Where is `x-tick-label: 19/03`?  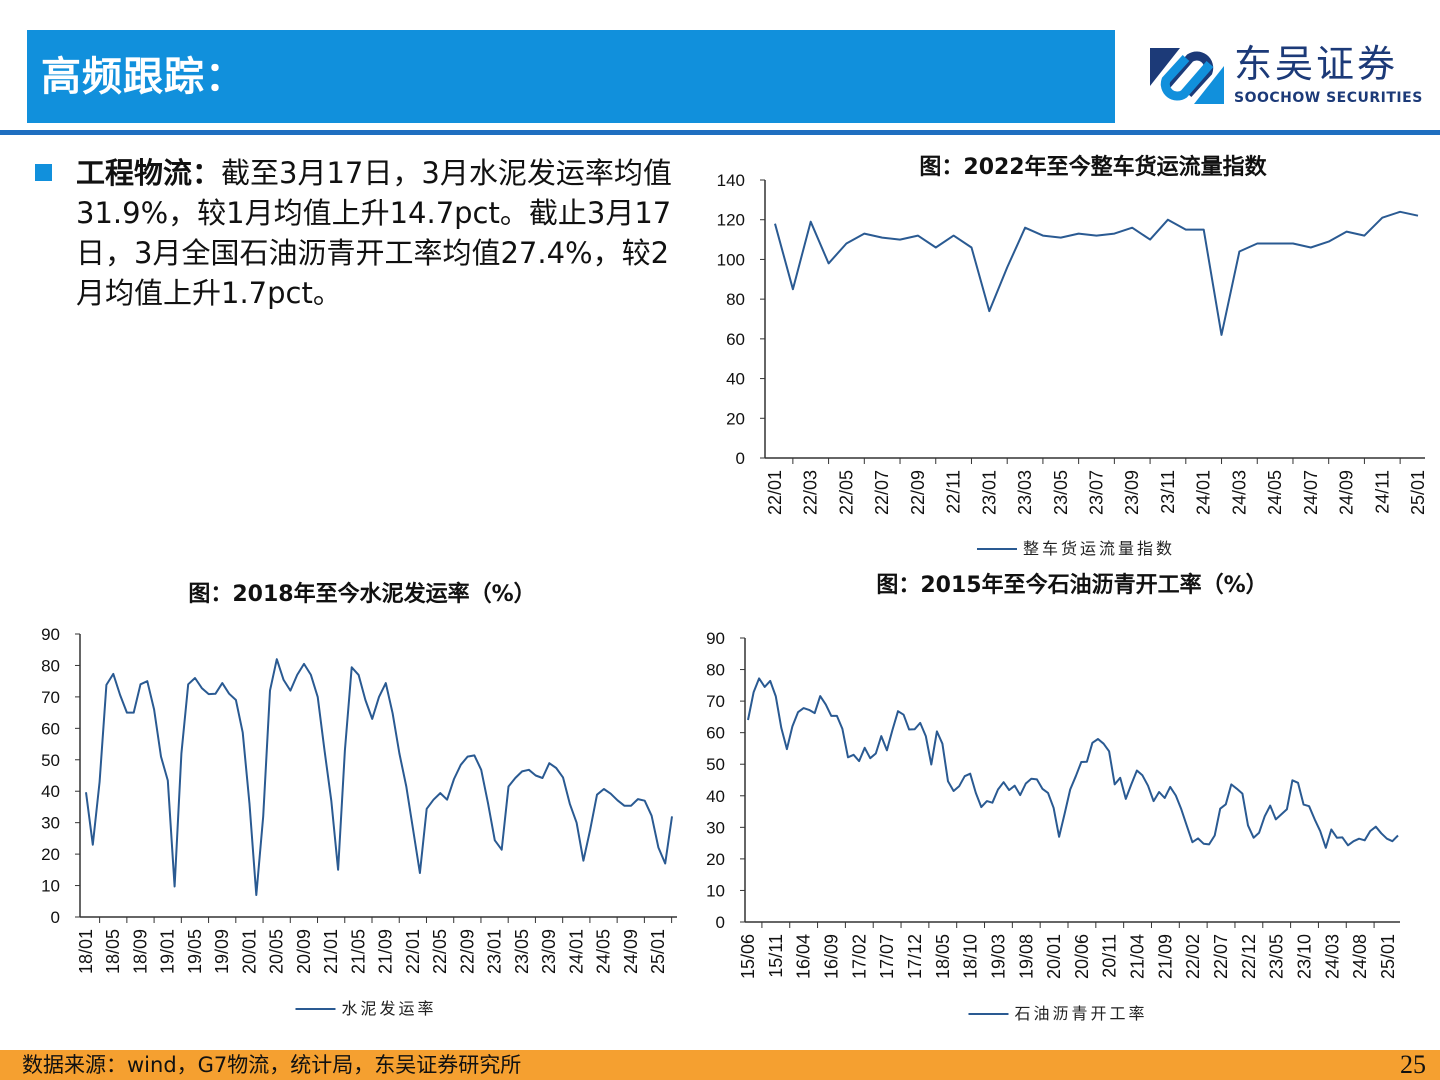 x-tick-label: 19/03 is located at coordinates (998, 956).